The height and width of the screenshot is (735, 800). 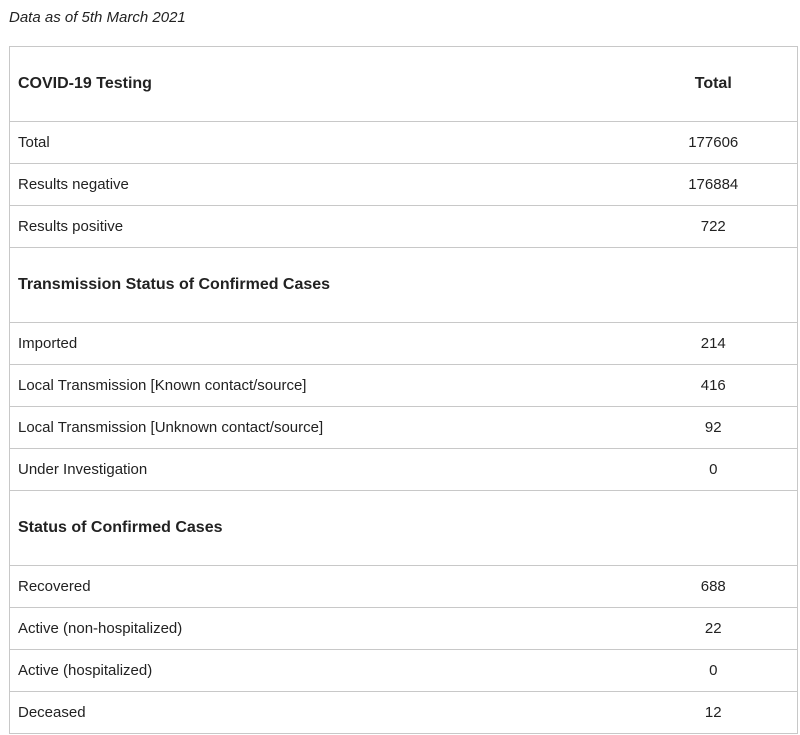 I want to click on row-label: Results negative, so click(x=319, y=184).